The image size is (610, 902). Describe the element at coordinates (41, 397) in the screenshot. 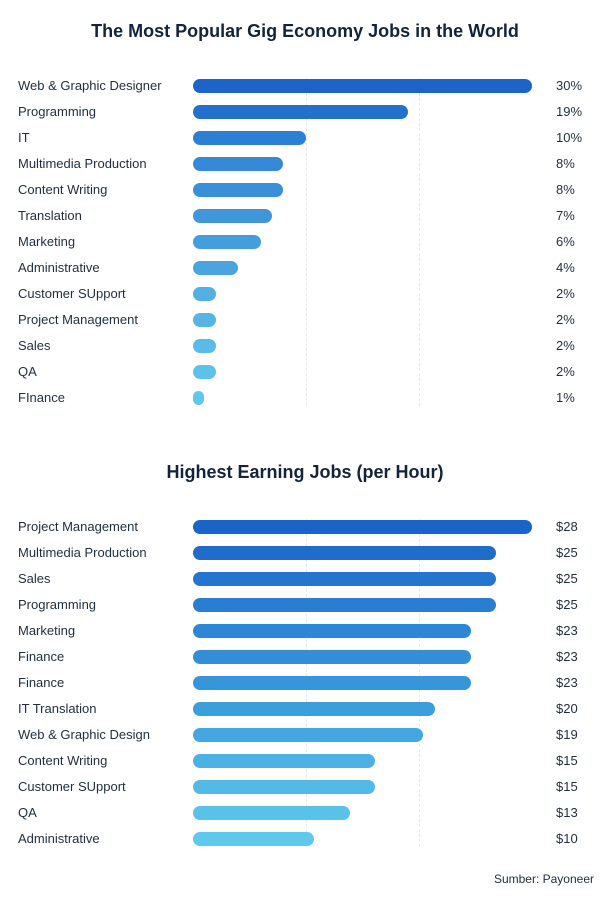

I see `category-label: FInance` at that location.